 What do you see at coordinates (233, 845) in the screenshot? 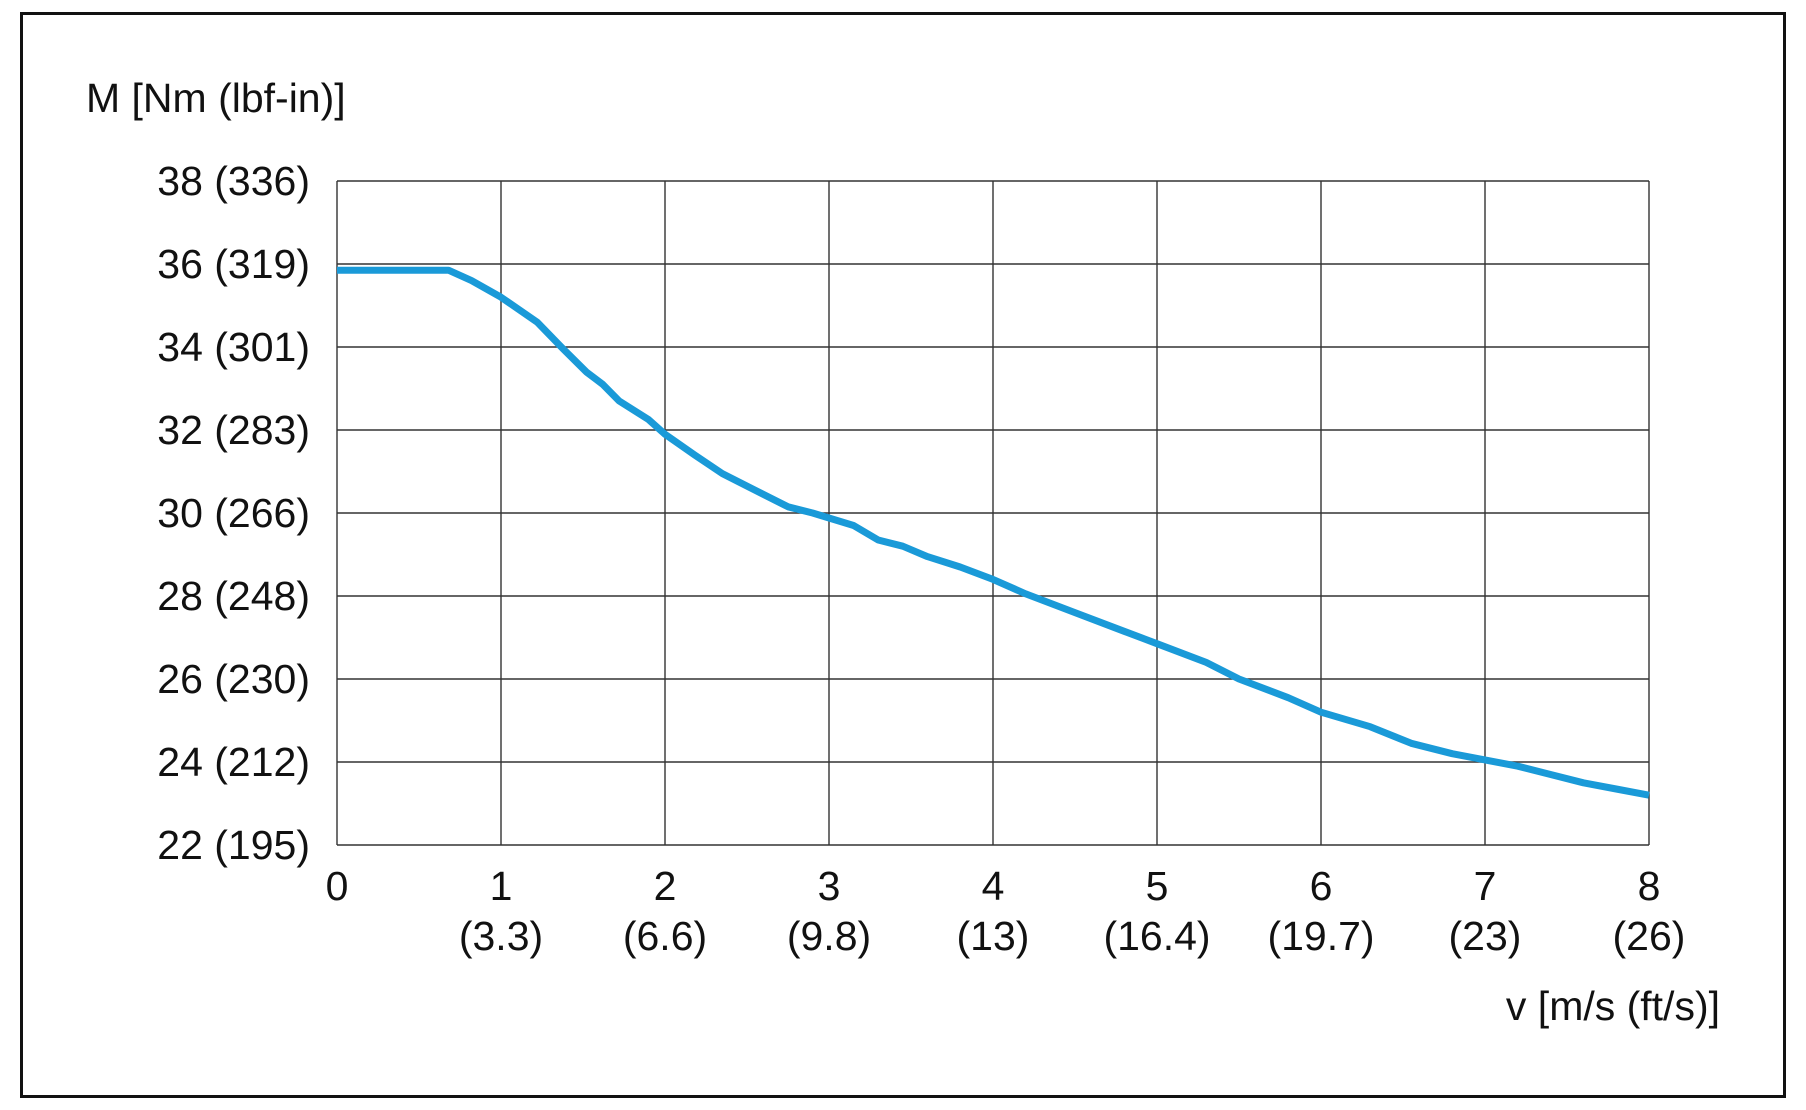
I see `y-tick-label: 22 (195)` at bounding box center [233, 845].